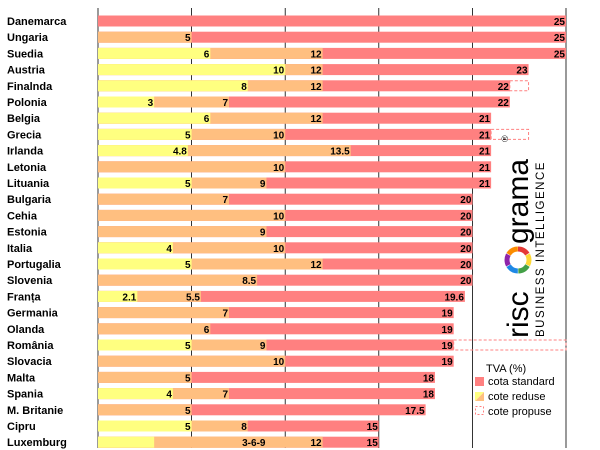  Describe the element at coordinates (516, 397) in the screenshot. I see `legend-label-reduced: cote reduse` at that location.